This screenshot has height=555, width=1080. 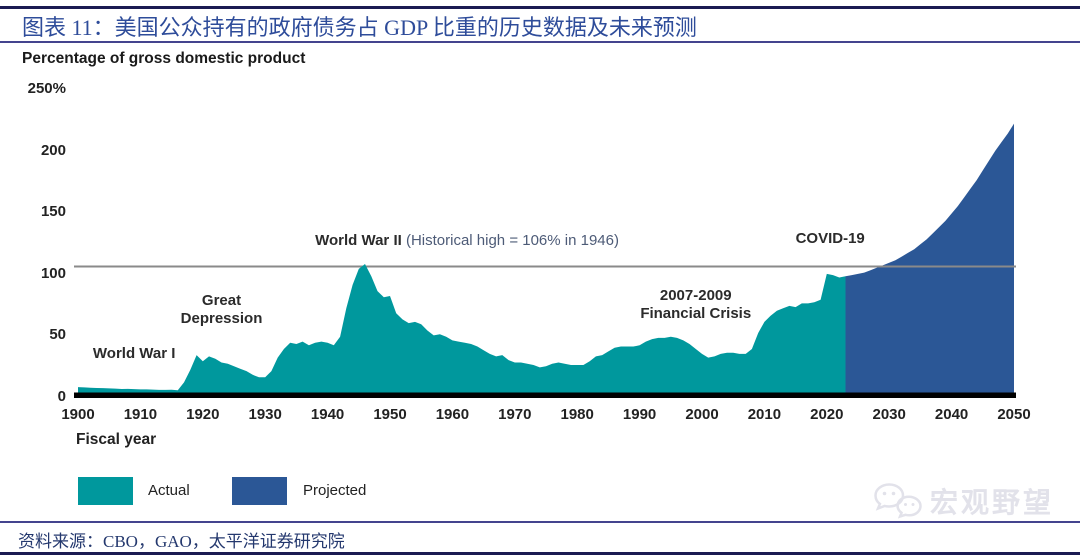 I want to click on bottom-rule, so click(x=540, y=553).